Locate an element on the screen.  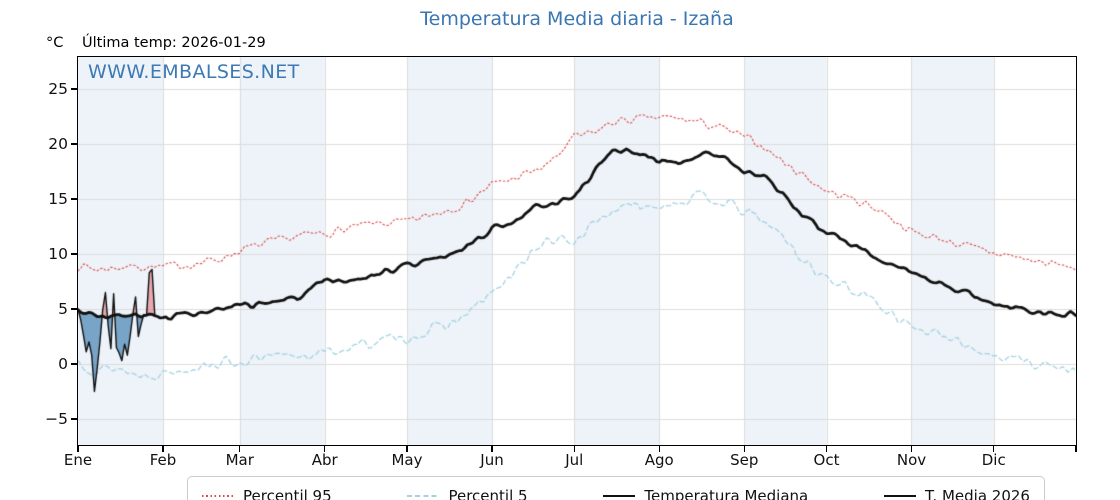
y-tick-label-15: 15 is located at coordinates (58, 198).